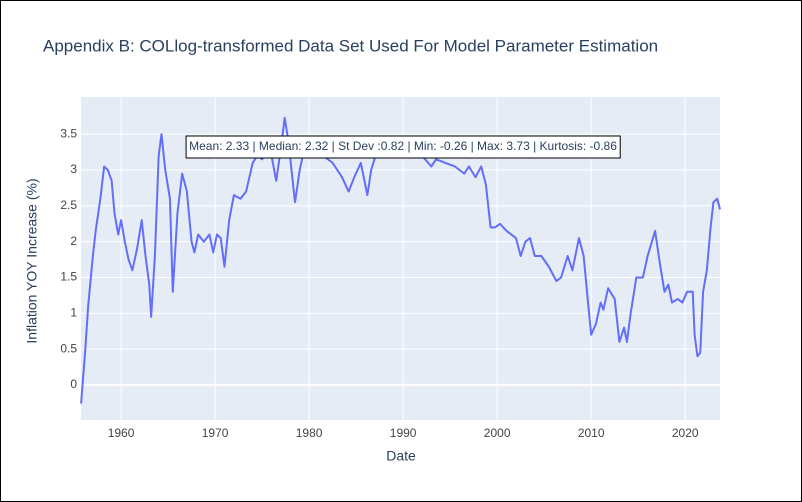 Image resolution: width=802 pixels, height=502 pixels. Describe the element at coordinates (73, 241) in the screenshot. I see `y-tick-label: 2` at that location.